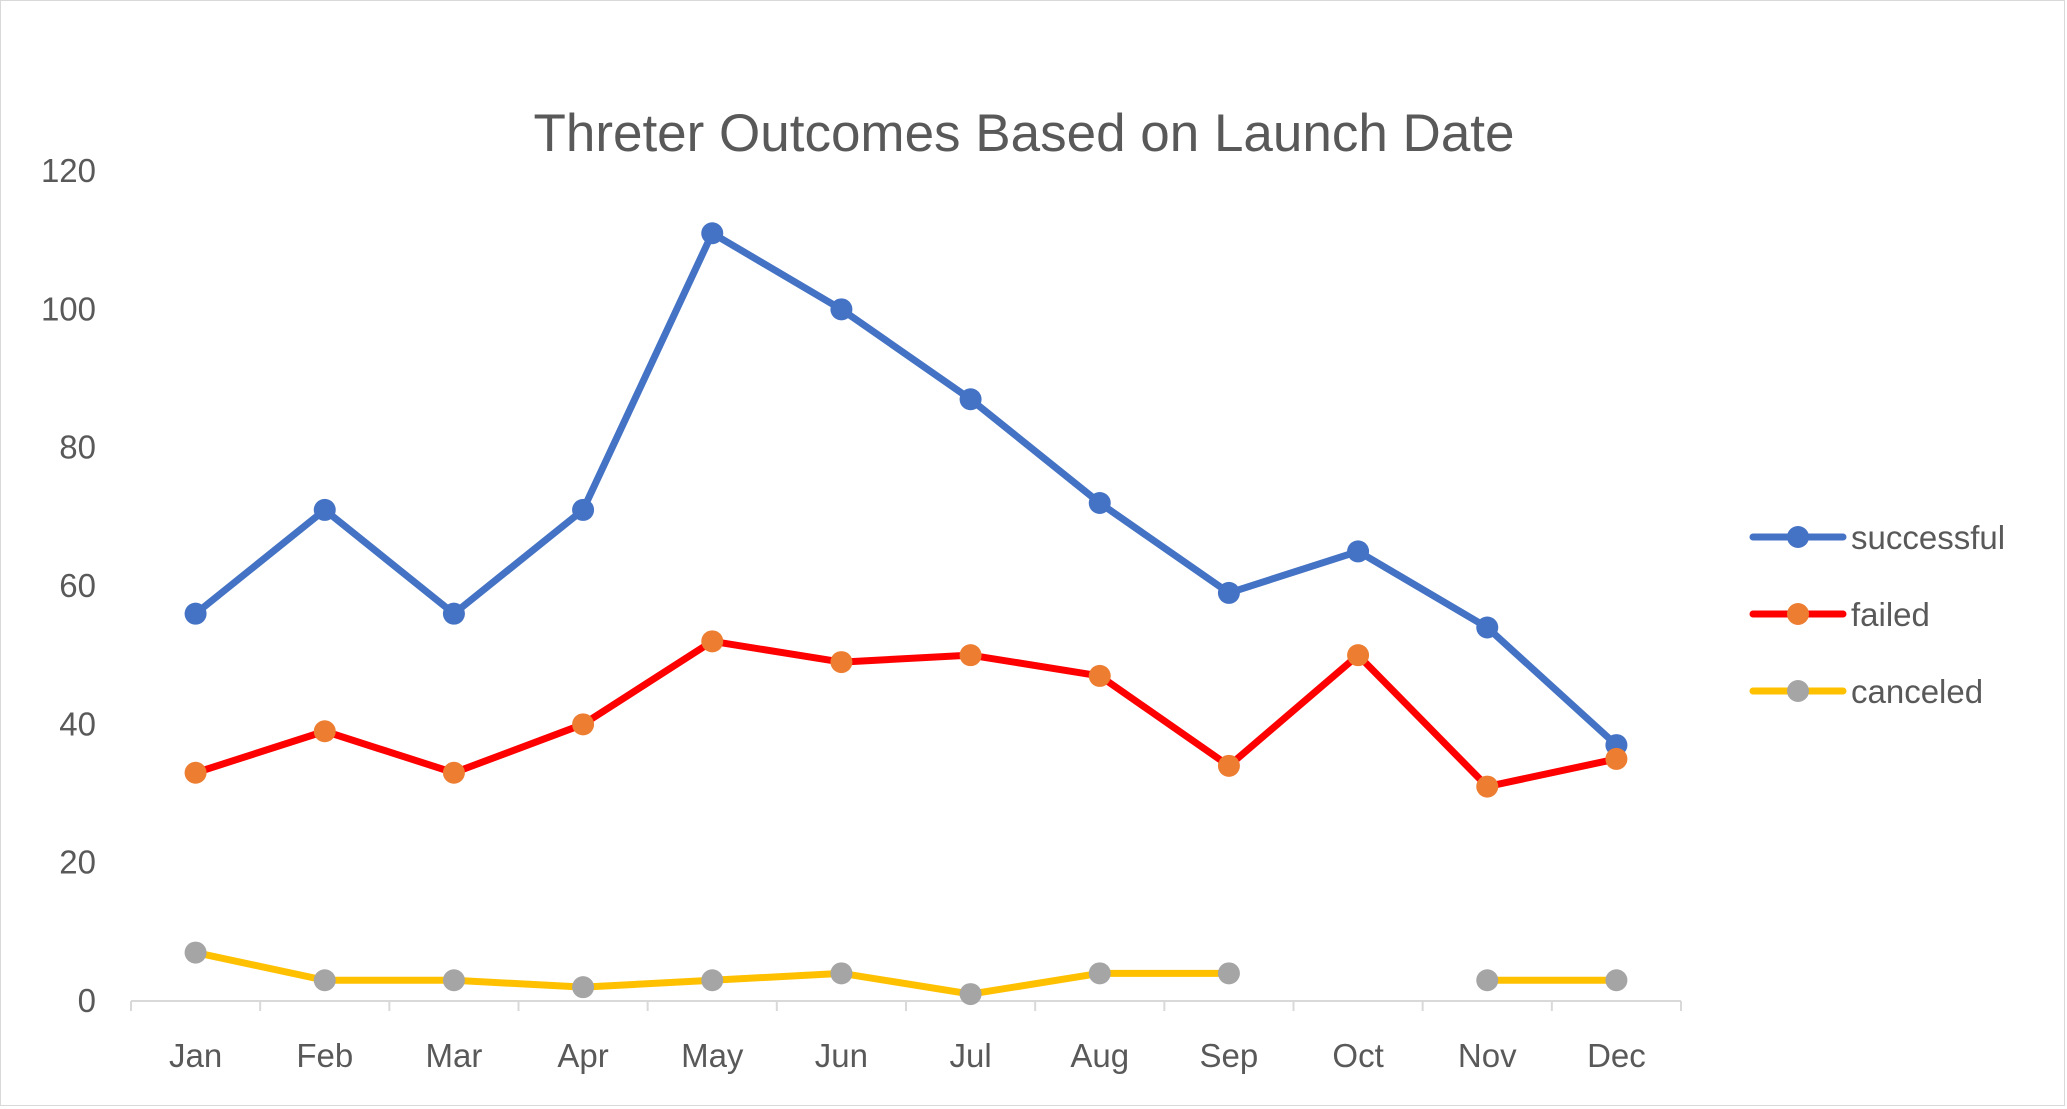 This screenshot has width=2067, height=1109. Describe the element at coordinates (324, 1055) in the screenshot. I see `x-tick-label: Feb` at that location.